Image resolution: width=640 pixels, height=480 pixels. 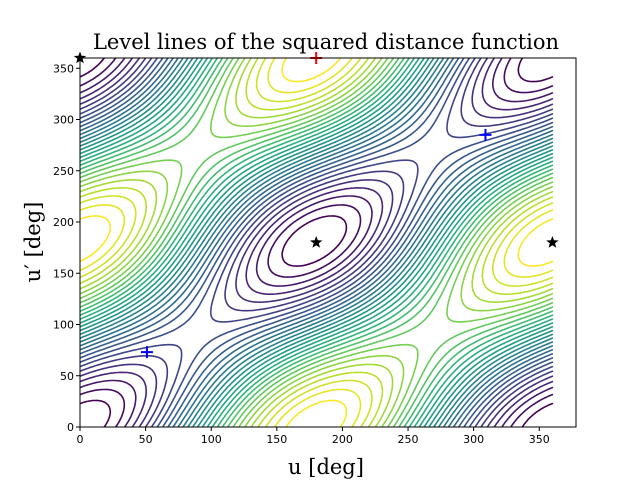 I want to click on x-tick-label: 350, so click(x=539, y=439).